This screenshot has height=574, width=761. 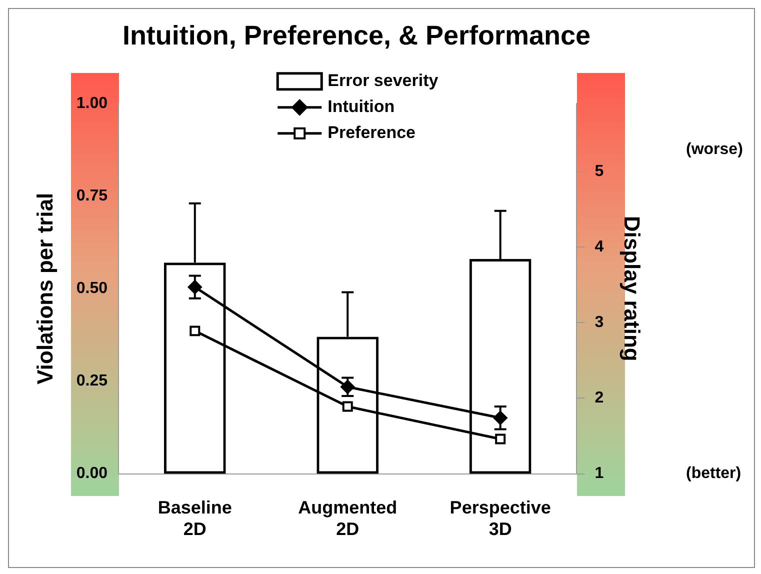 What do you see at coordinates (714, 473) in the screenshot?
I see `text: (better)` at bounding box center [714, 473].